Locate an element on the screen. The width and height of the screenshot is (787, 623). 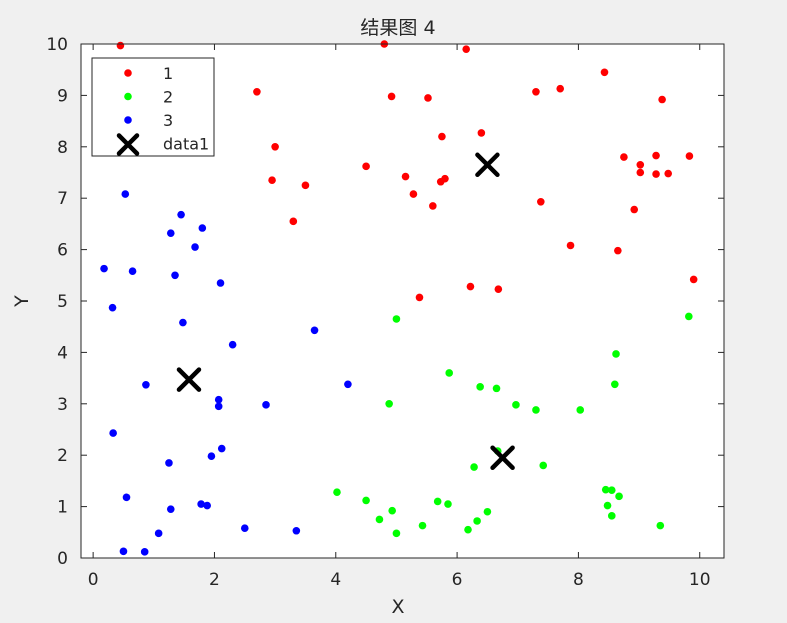
legend-entry-1: 1 is located at coordinates (148, 73).